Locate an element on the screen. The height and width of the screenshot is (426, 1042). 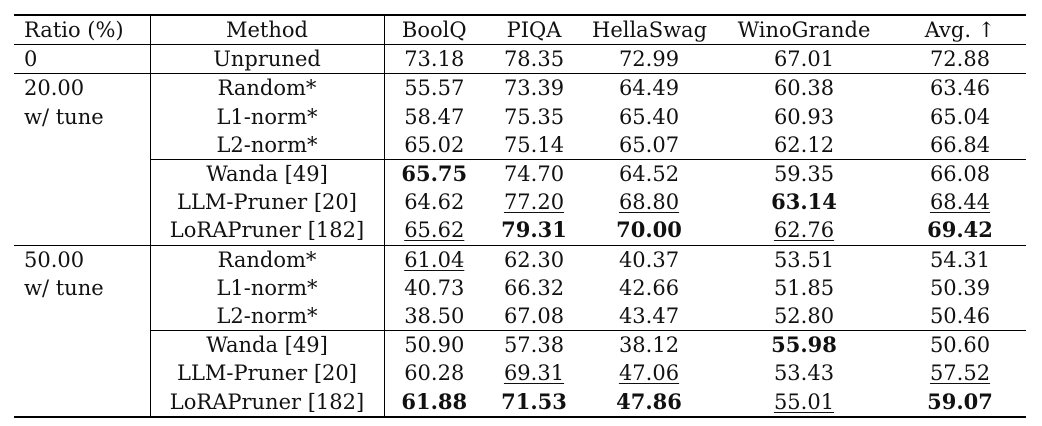
value-text: 42.66 is located at coordinates (649, 287).